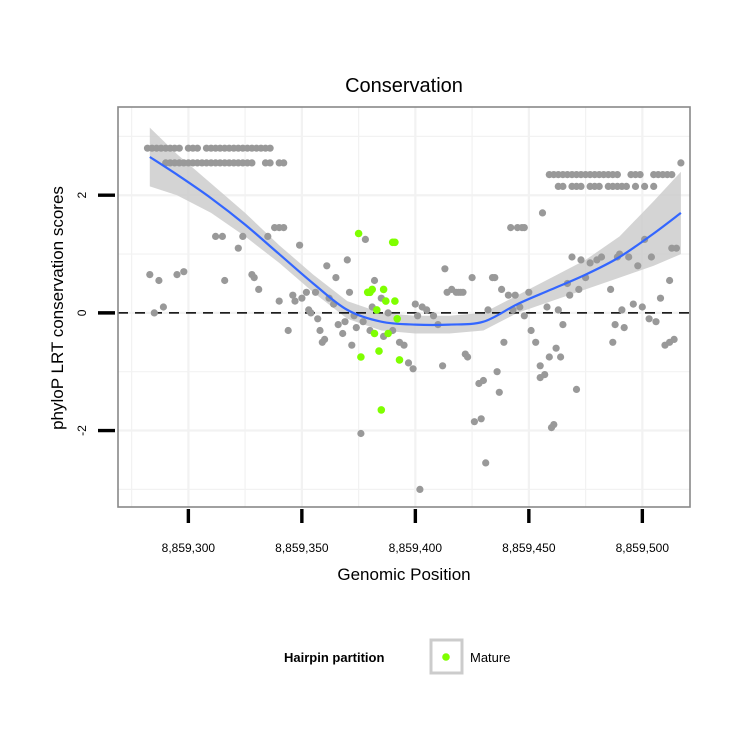 The image size is (750, 750). Describe the element at coordinates (189, 548) in the screenshot. I see `x-tick-label: 8,859,300` at that location.